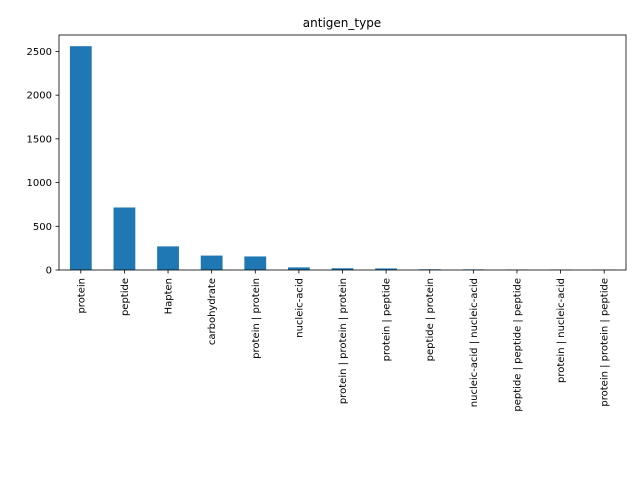  What do you see at coordinates (299, 308) in the screenshot?
I see `x-tick-label: nucleic-acid` at bounding box center [299, 308].